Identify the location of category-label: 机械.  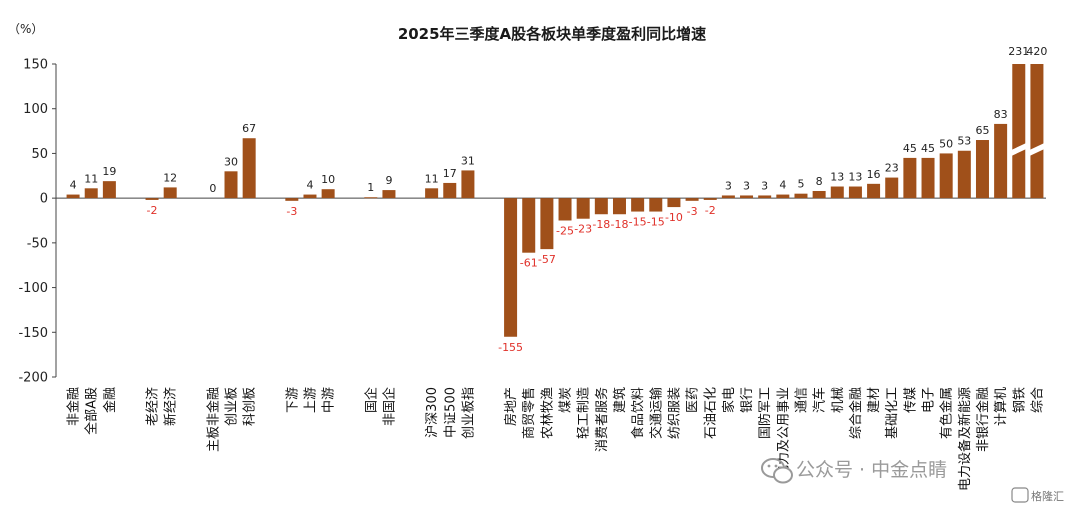
(838, 400).